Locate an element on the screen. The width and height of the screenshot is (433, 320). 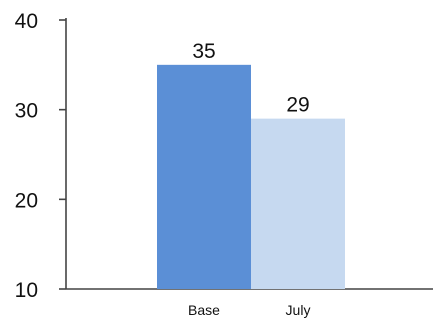
y-tick-label: 20 is located at coordinates (26, 200).